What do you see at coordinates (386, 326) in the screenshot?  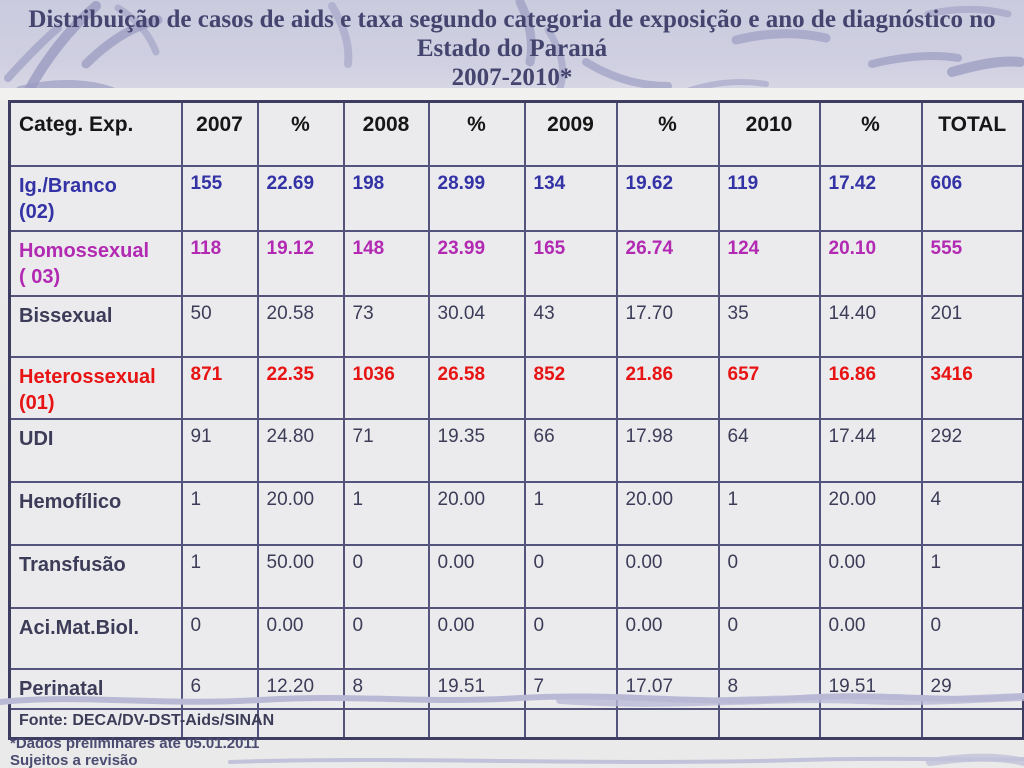 I see `data-cell: 73` at bounding box center [386, 326].